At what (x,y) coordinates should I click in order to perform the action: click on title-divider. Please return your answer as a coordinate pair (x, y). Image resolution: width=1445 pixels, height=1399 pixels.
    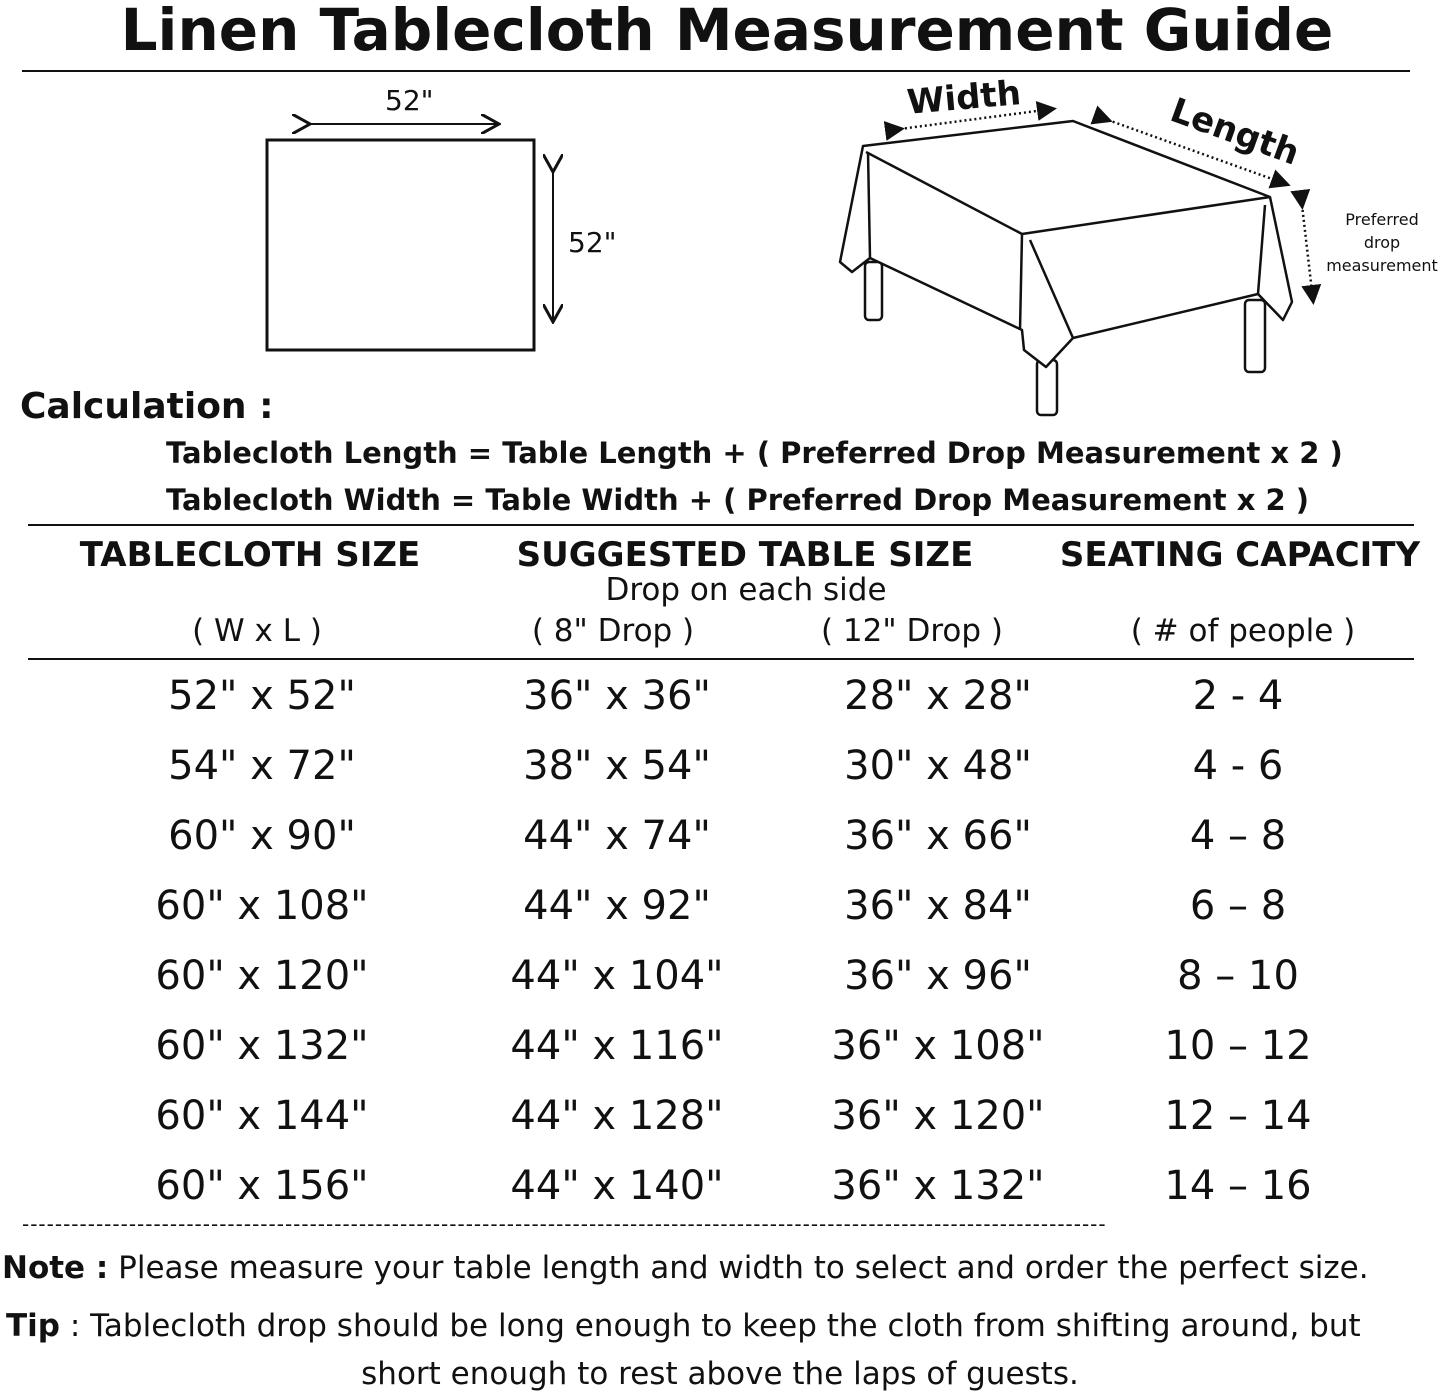
    Looking at the image, I should click on (716, 71).